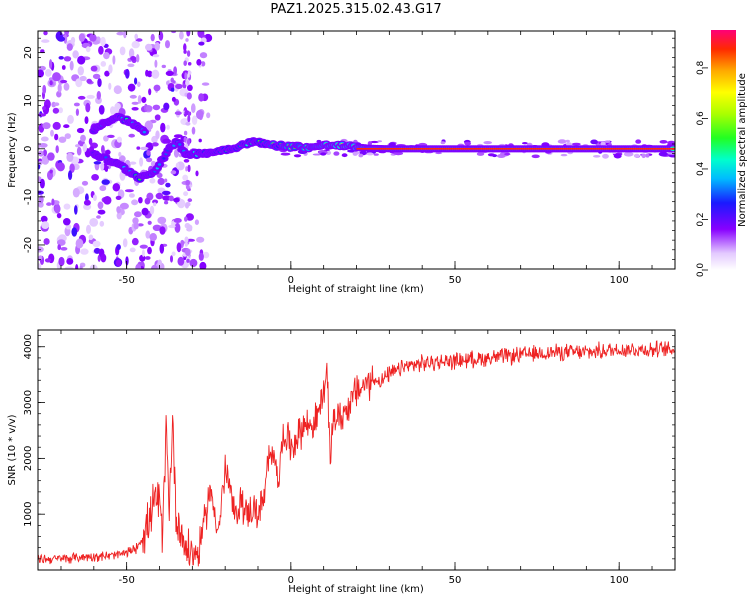  Describe the element at coordinates (28, 458) in the screenshot. I see `snr-ytick-label: 2000` at that location.